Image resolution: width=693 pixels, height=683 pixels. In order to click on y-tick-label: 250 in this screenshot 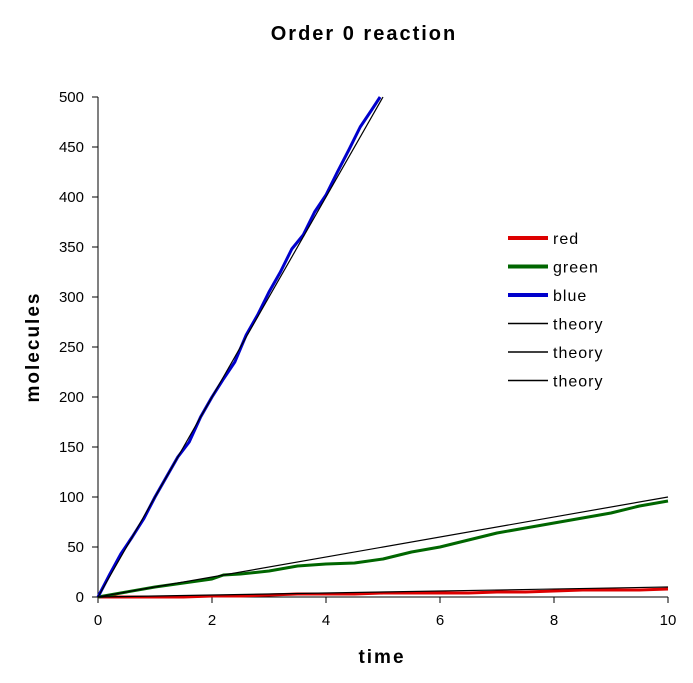, I will do `click(71, 347)`.